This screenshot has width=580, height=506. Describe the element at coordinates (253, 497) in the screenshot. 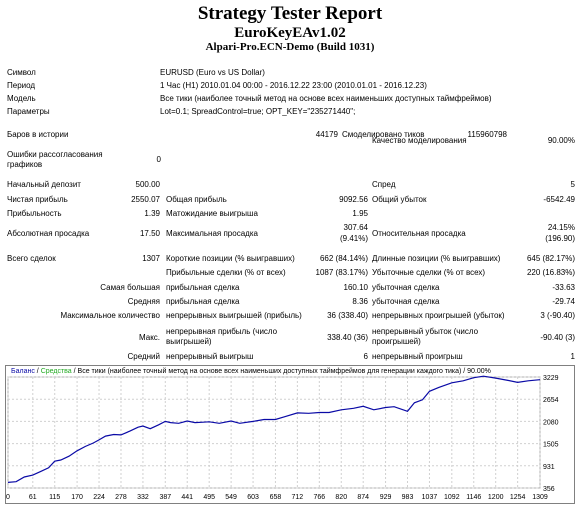

I see `x-tick-label: 603` at that location.